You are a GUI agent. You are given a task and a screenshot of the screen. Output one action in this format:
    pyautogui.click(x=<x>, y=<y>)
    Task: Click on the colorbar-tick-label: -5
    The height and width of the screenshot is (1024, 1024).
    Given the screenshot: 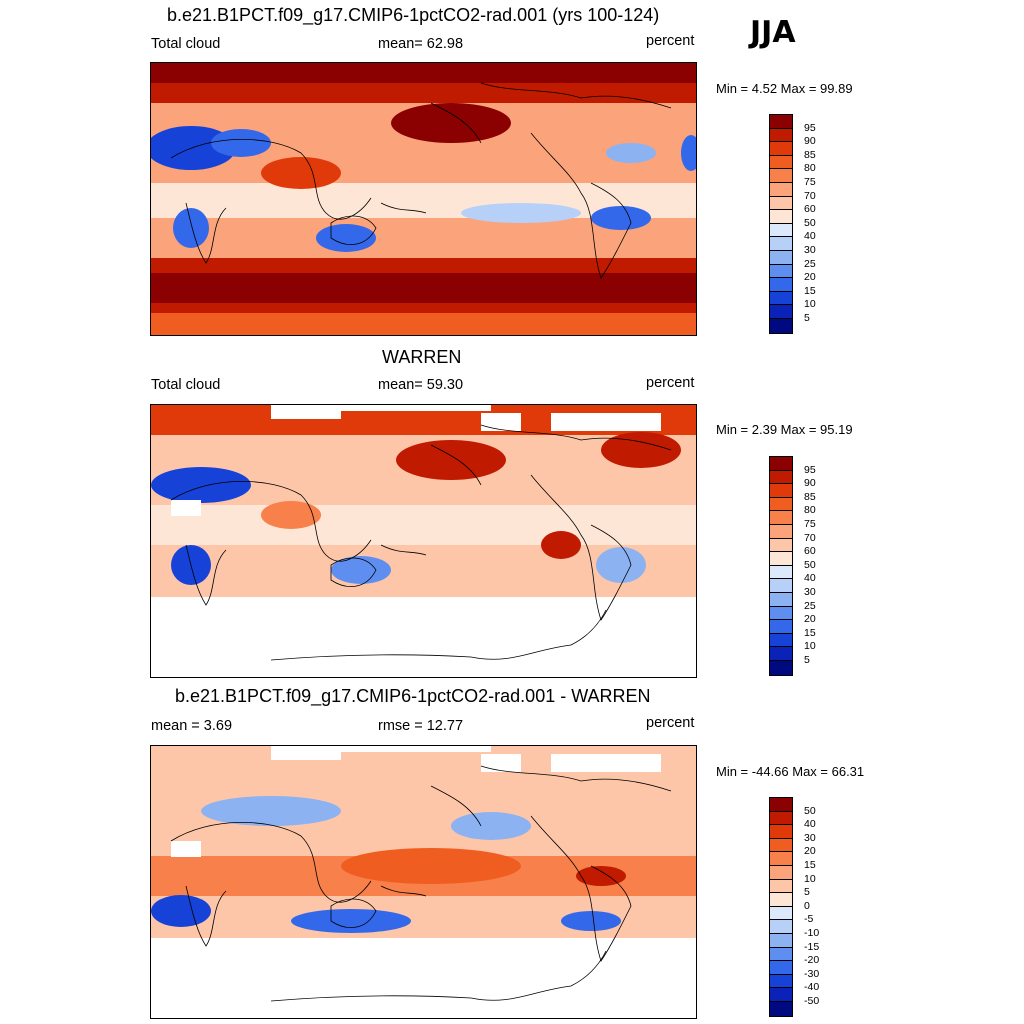 What is the action you would take?
    pyautogui.click(x=809, y=919)
    